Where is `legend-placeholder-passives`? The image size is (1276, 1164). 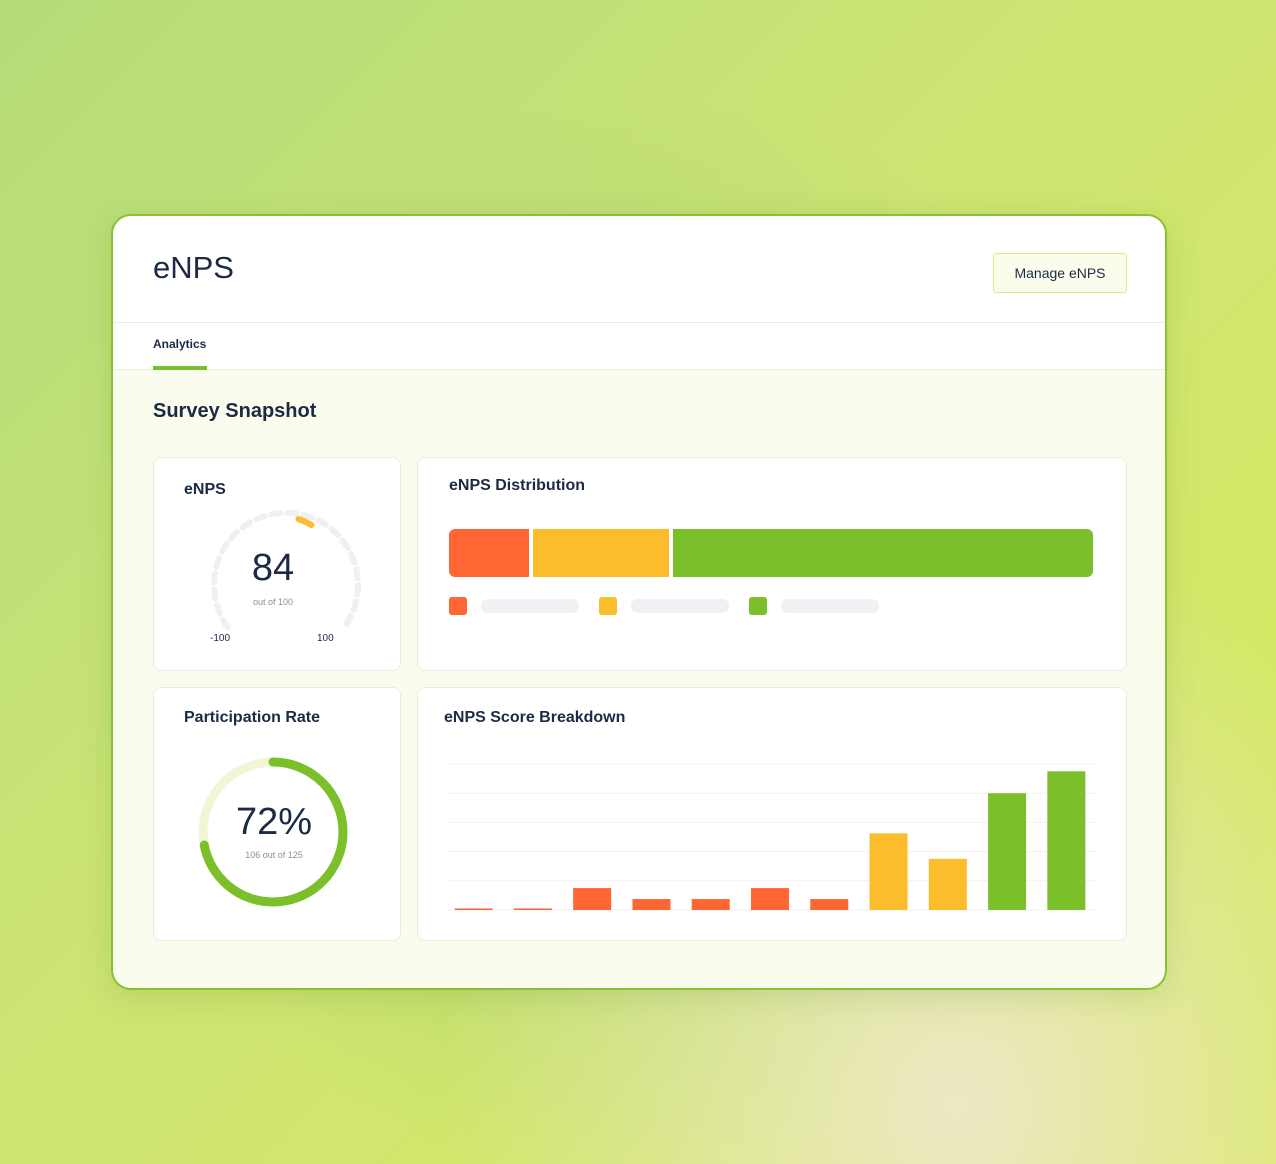
legend-placeholder-passives is located at coordinates (680, 606).